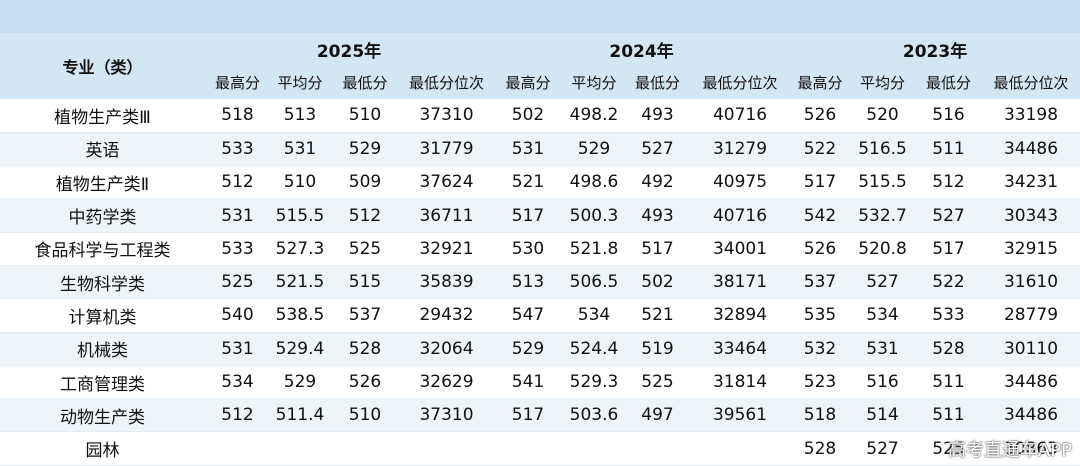  I want to click on score-cell: 33464, so click(740, 348).